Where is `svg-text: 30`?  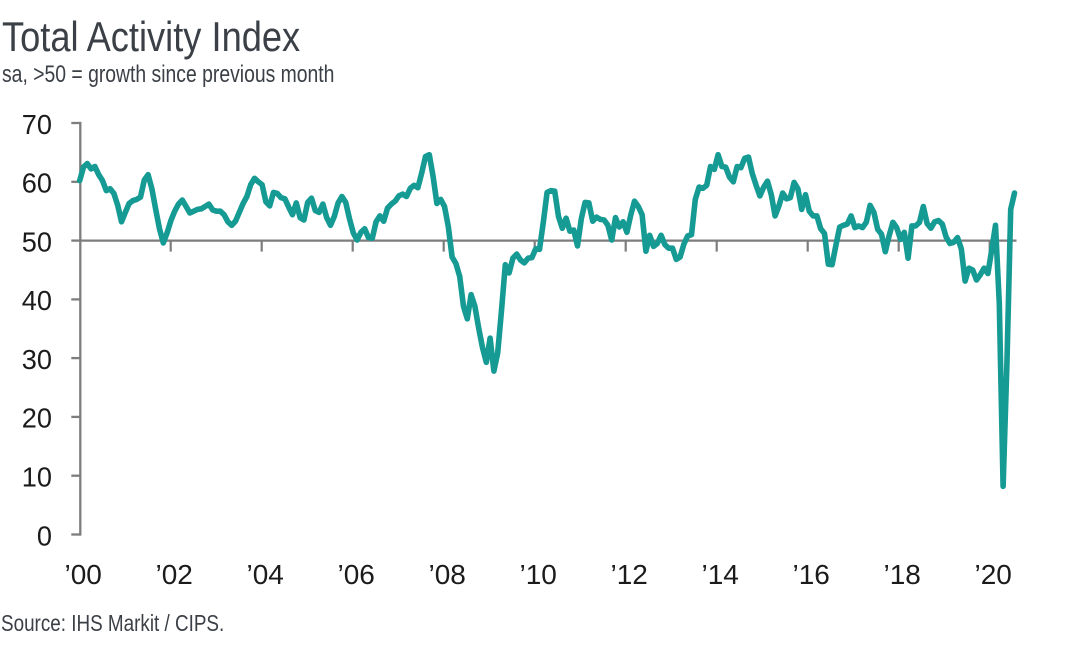 svg-text: 30 is located at coordinates (37, 359).